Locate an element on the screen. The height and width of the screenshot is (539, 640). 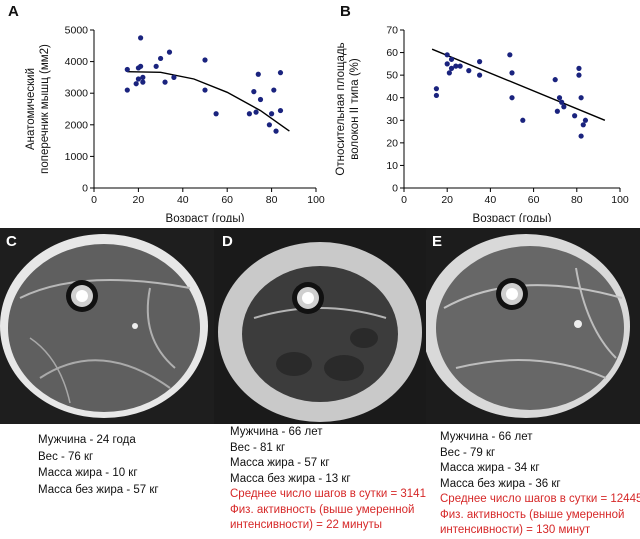
y-tick-label: 2000 is located at coordinates (77, 125).